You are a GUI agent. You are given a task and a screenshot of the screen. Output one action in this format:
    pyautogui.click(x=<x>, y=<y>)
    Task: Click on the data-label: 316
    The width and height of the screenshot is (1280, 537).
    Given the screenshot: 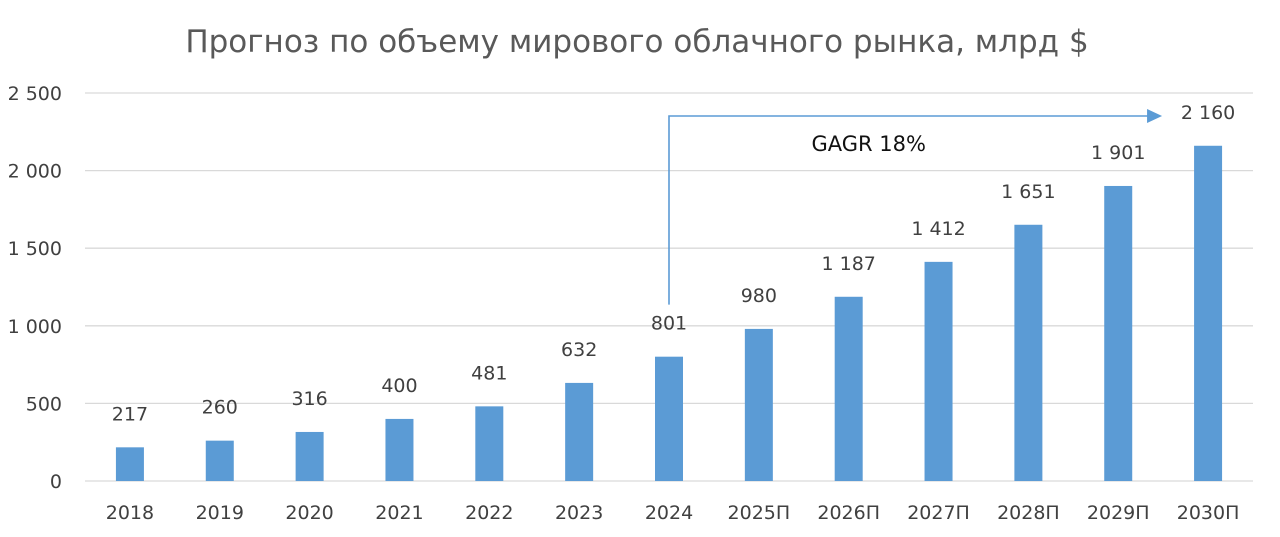 What is the action you would take?
    pyautogui.click(x=309, y=399)
    